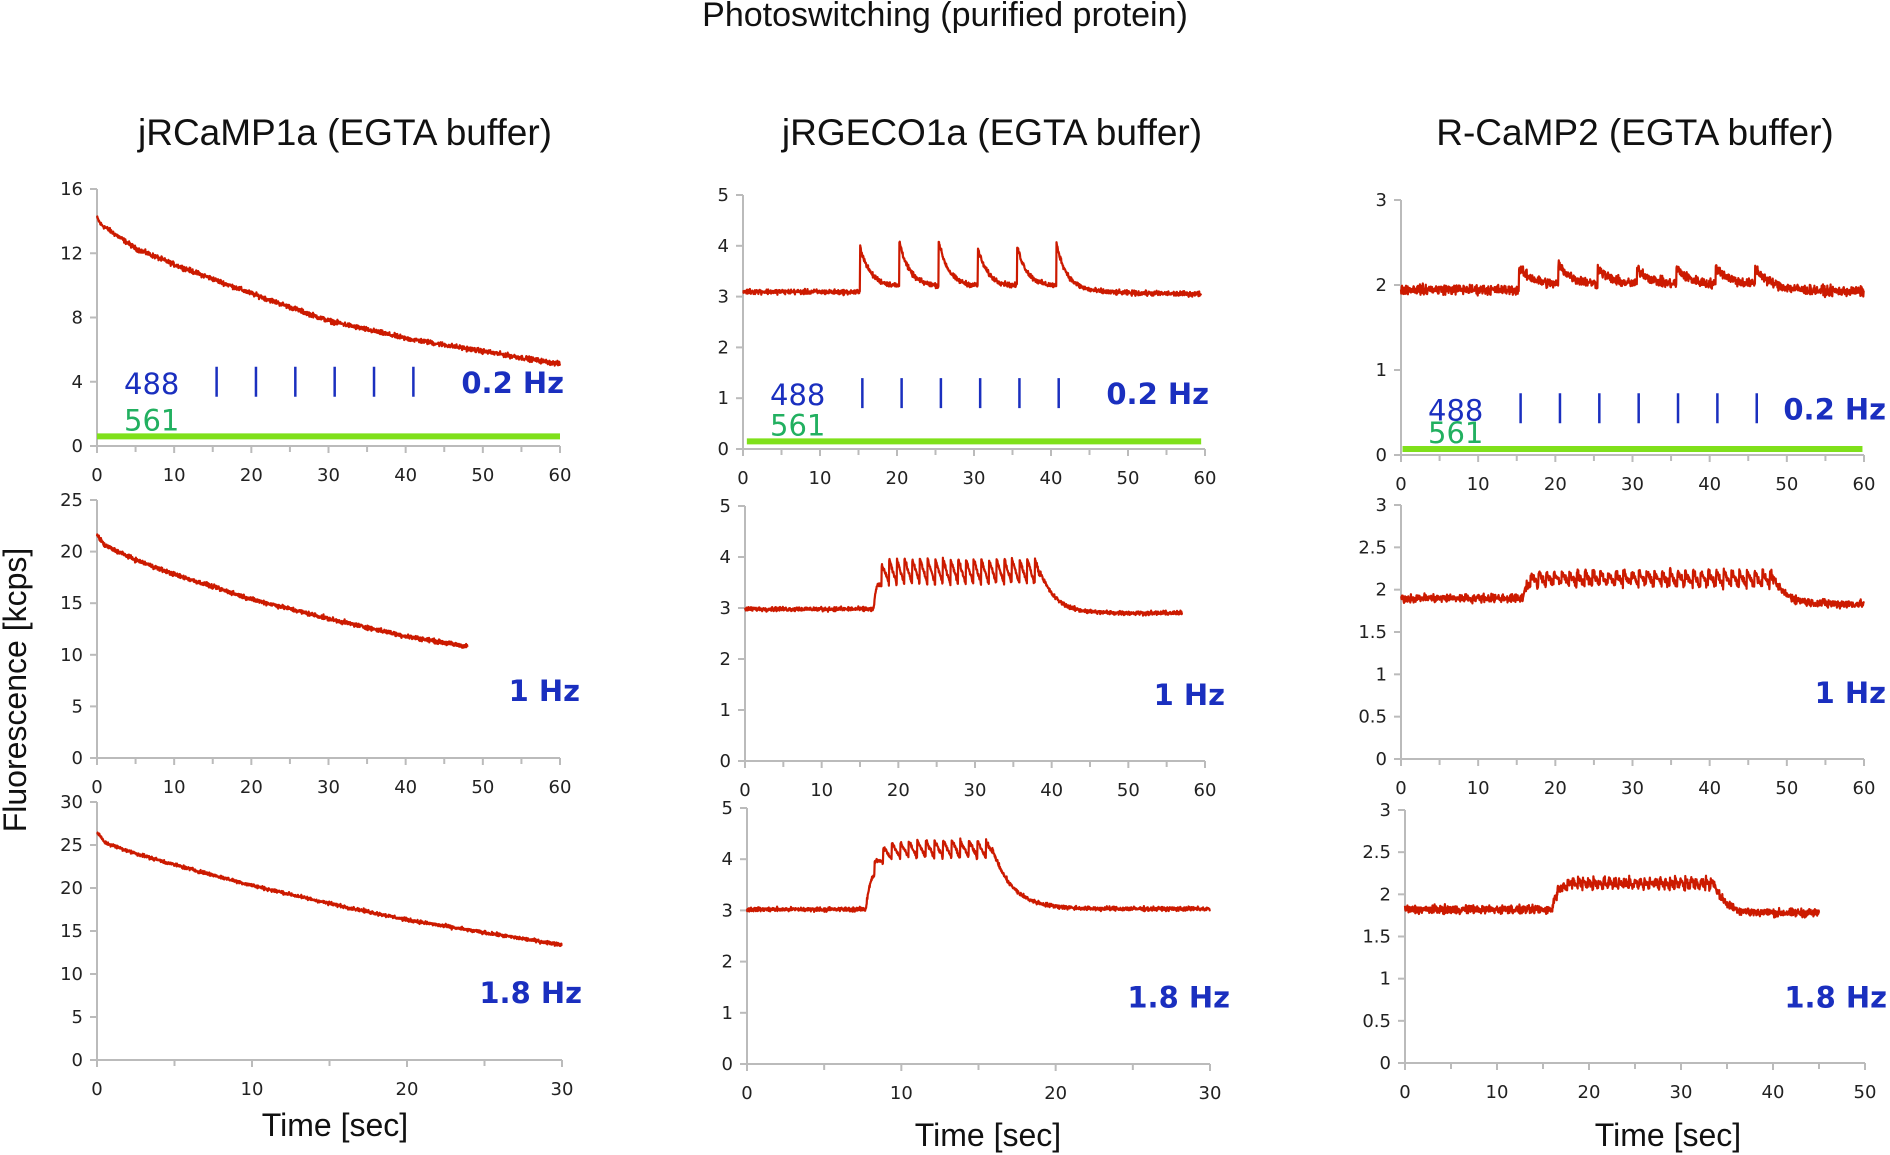 The height and width of the screenshot is (1155, 1890). I want to click on panel-jrcamp1a-1hz: 0 5 10 15 20 25 0 10 20 30 40 50 60 1 Hz, so click(320, 644).